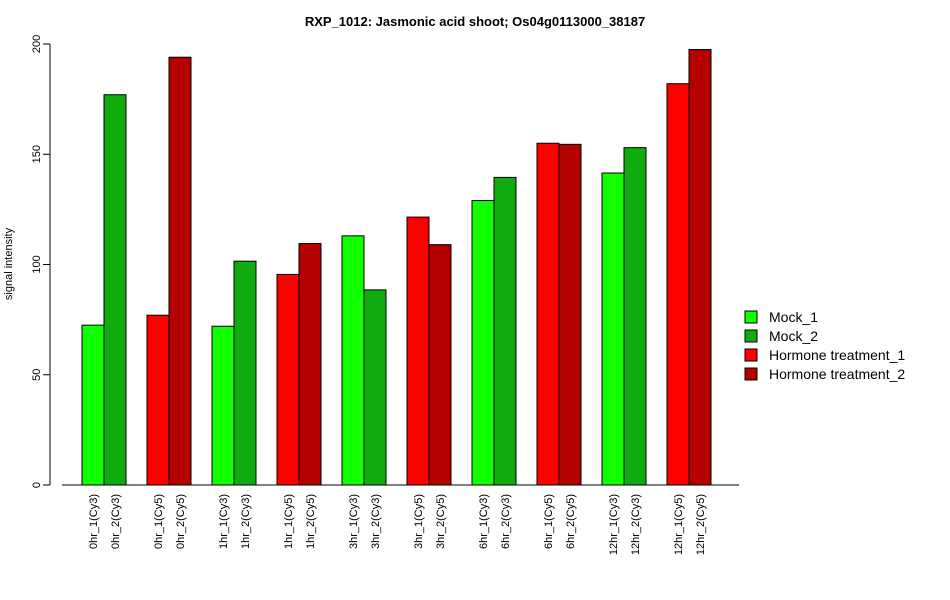  What do you see at coordinates (614, 524) in the screenshot?
I see `x-tick-label: 12hr_1(Cy3)` at bounding box center [614, 524].